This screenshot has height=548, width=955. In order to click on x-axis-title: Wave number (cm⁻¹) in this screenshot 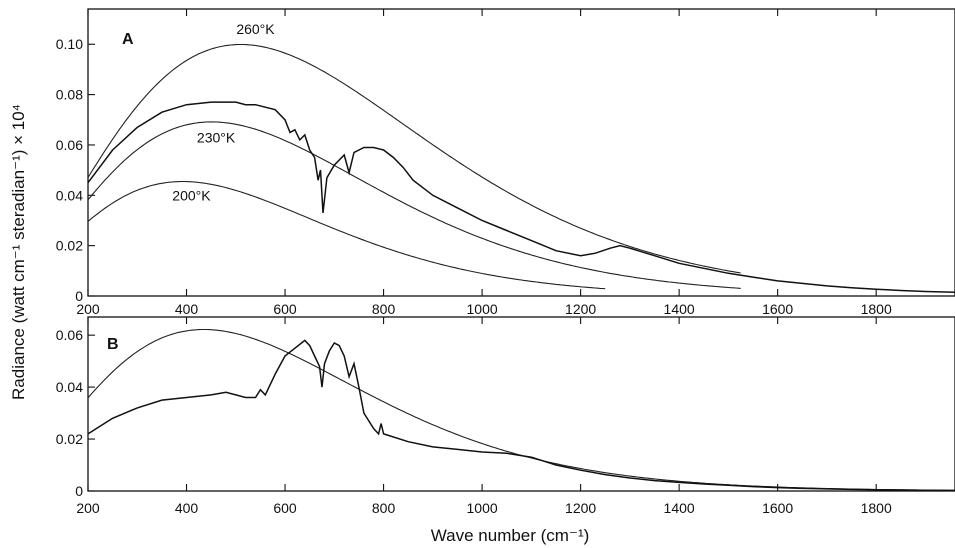, I will do `click(510, 535)`.